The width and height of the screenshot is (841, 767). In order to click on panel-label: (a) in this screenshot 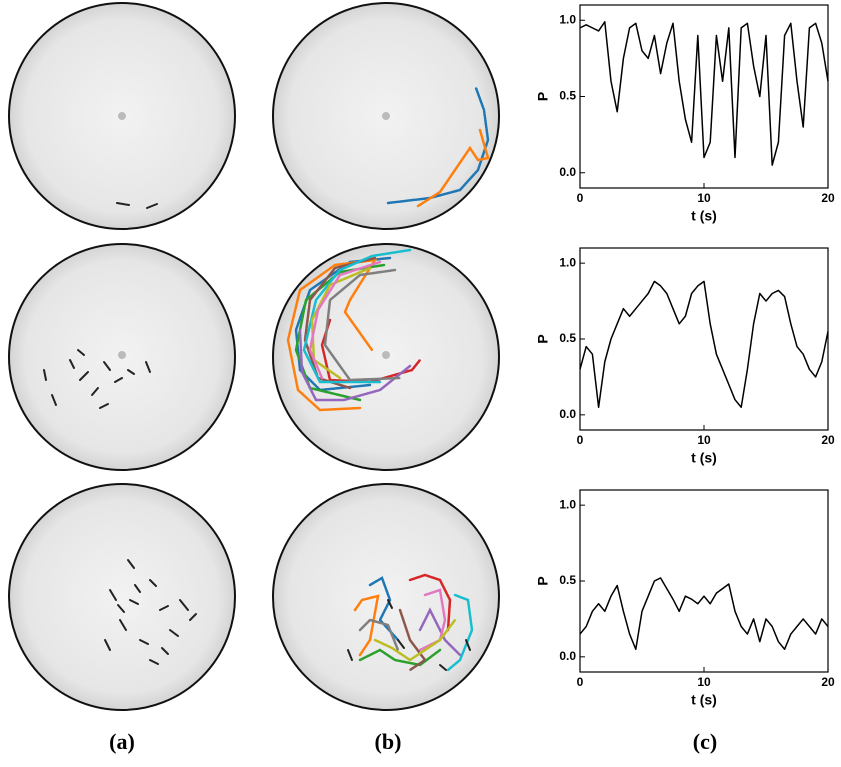, I will do `click(122, 741)`.